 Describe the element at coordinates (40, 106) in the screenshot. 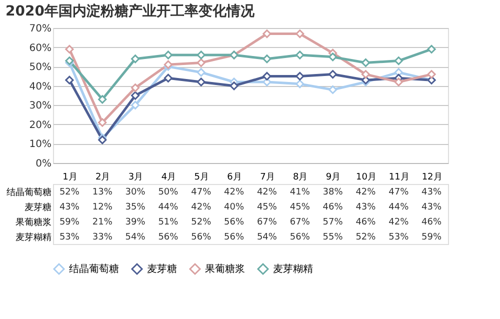

I see `y-tick-label: 30%` at that location.